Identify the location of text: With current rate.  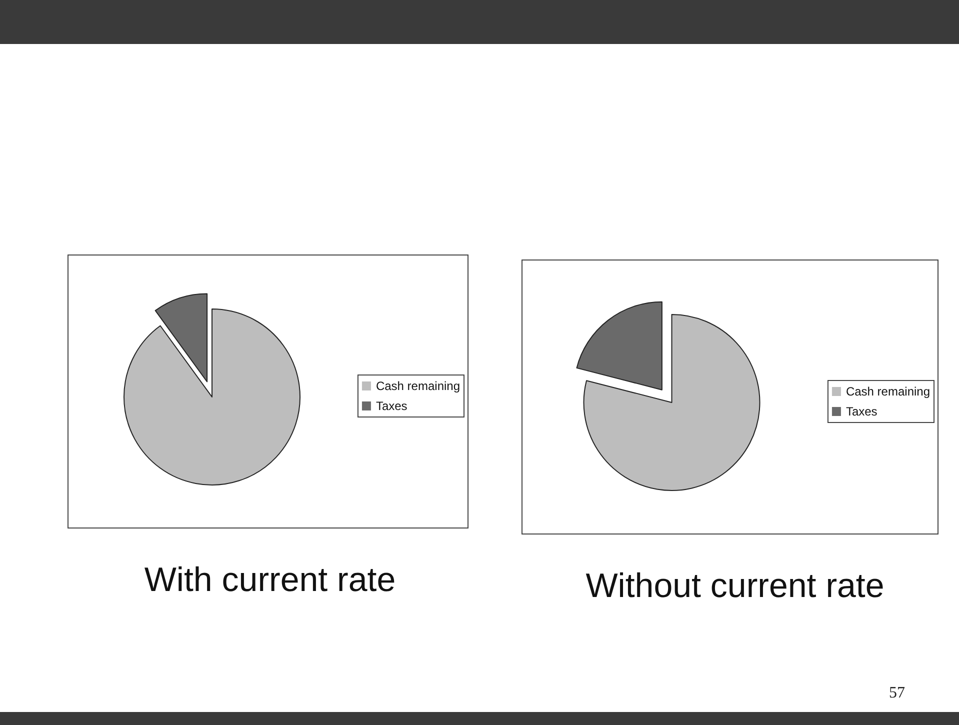
(270, 580).